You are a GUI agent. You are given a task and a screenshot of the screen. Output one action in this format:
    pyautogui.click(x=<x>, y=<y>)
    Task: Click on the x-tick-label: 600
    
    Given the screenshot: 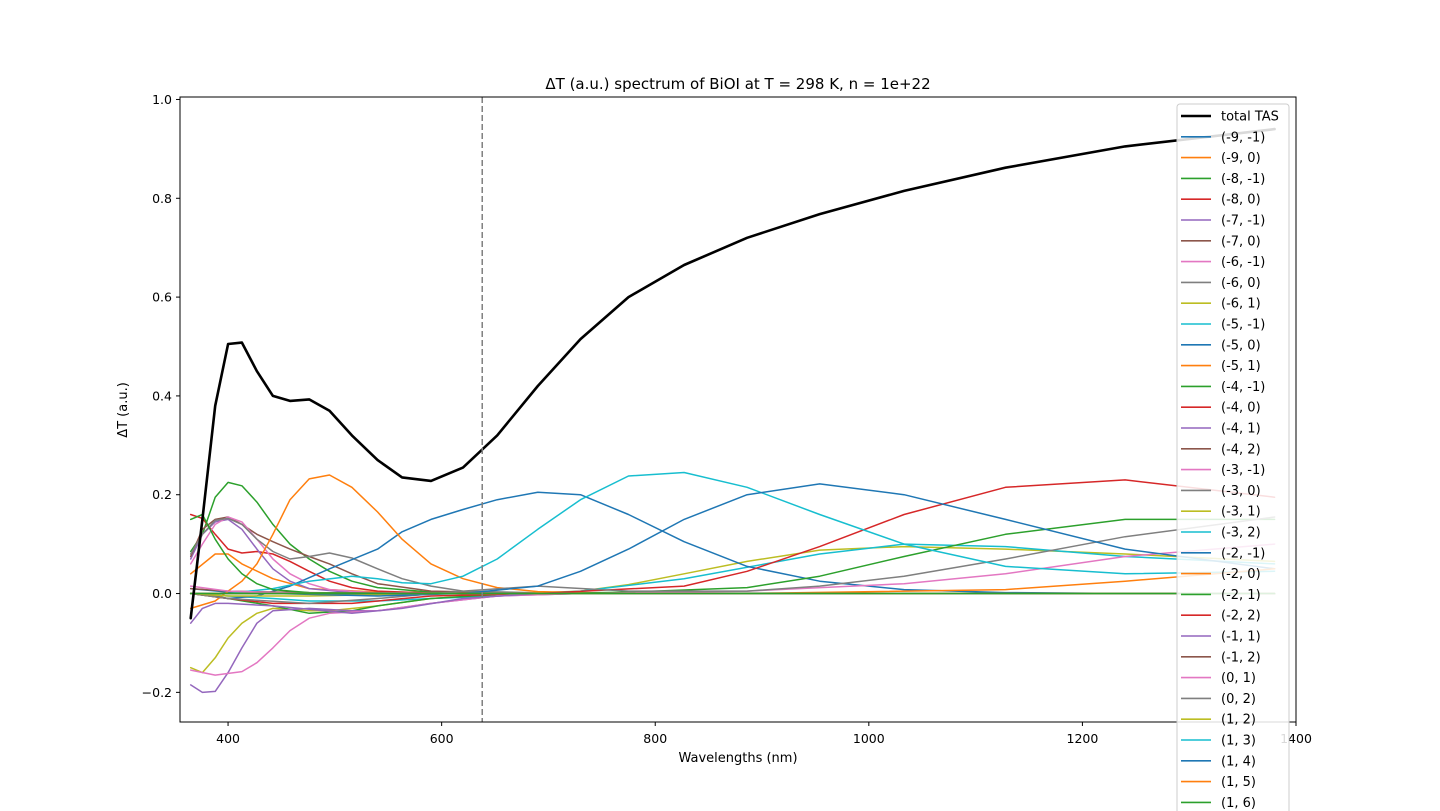 What is the action you would take?
    pyautogui.click(x=442, y=738)
    